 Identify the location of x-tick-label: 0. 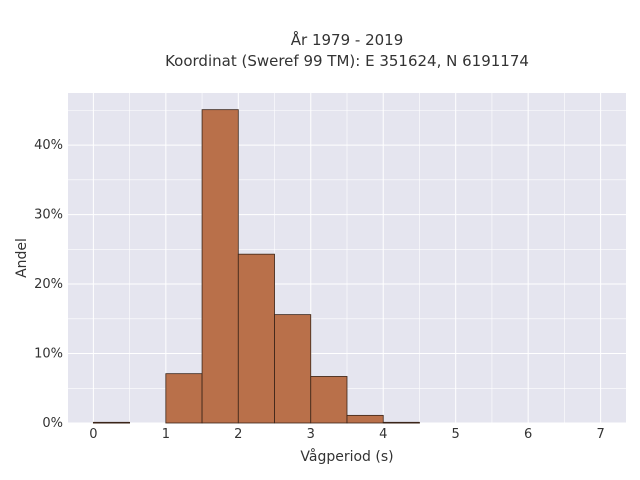
(93, 434).